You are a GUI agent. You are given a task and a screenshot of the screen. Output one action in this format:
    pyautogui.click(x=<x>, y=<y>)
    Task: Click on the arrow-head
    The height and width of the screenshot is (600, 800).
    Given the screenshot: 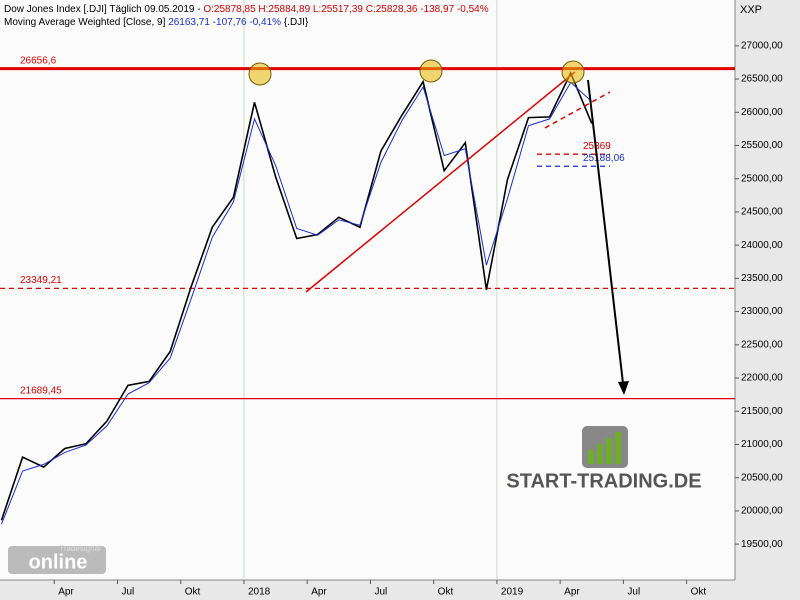 What is the action you would take?
    pyautogui.click(x=623, y=388)
    